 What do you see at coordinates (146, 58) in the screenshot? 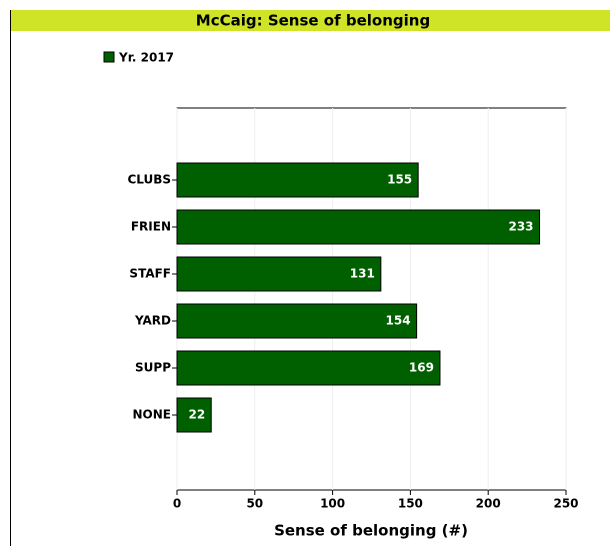
I see `legend-label: Yr. 2017` at bounding box center [146, 58].